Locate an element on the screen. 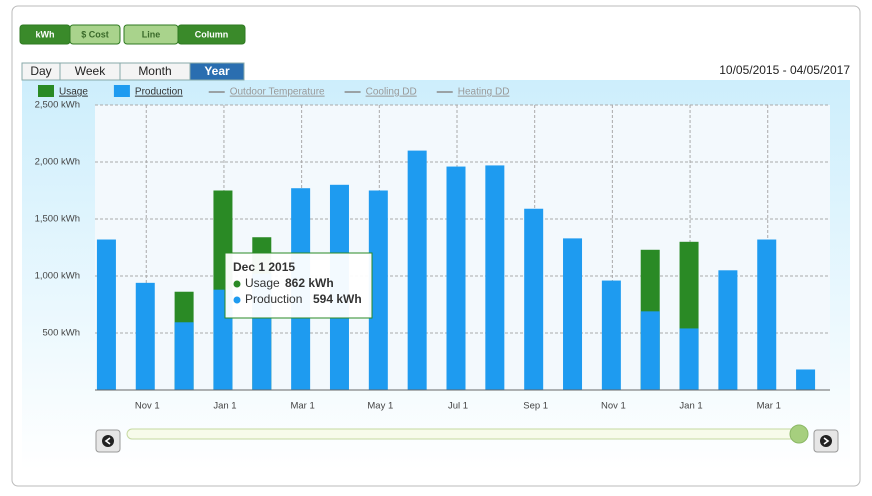  next-arrow is located at coordinates (826, 441).